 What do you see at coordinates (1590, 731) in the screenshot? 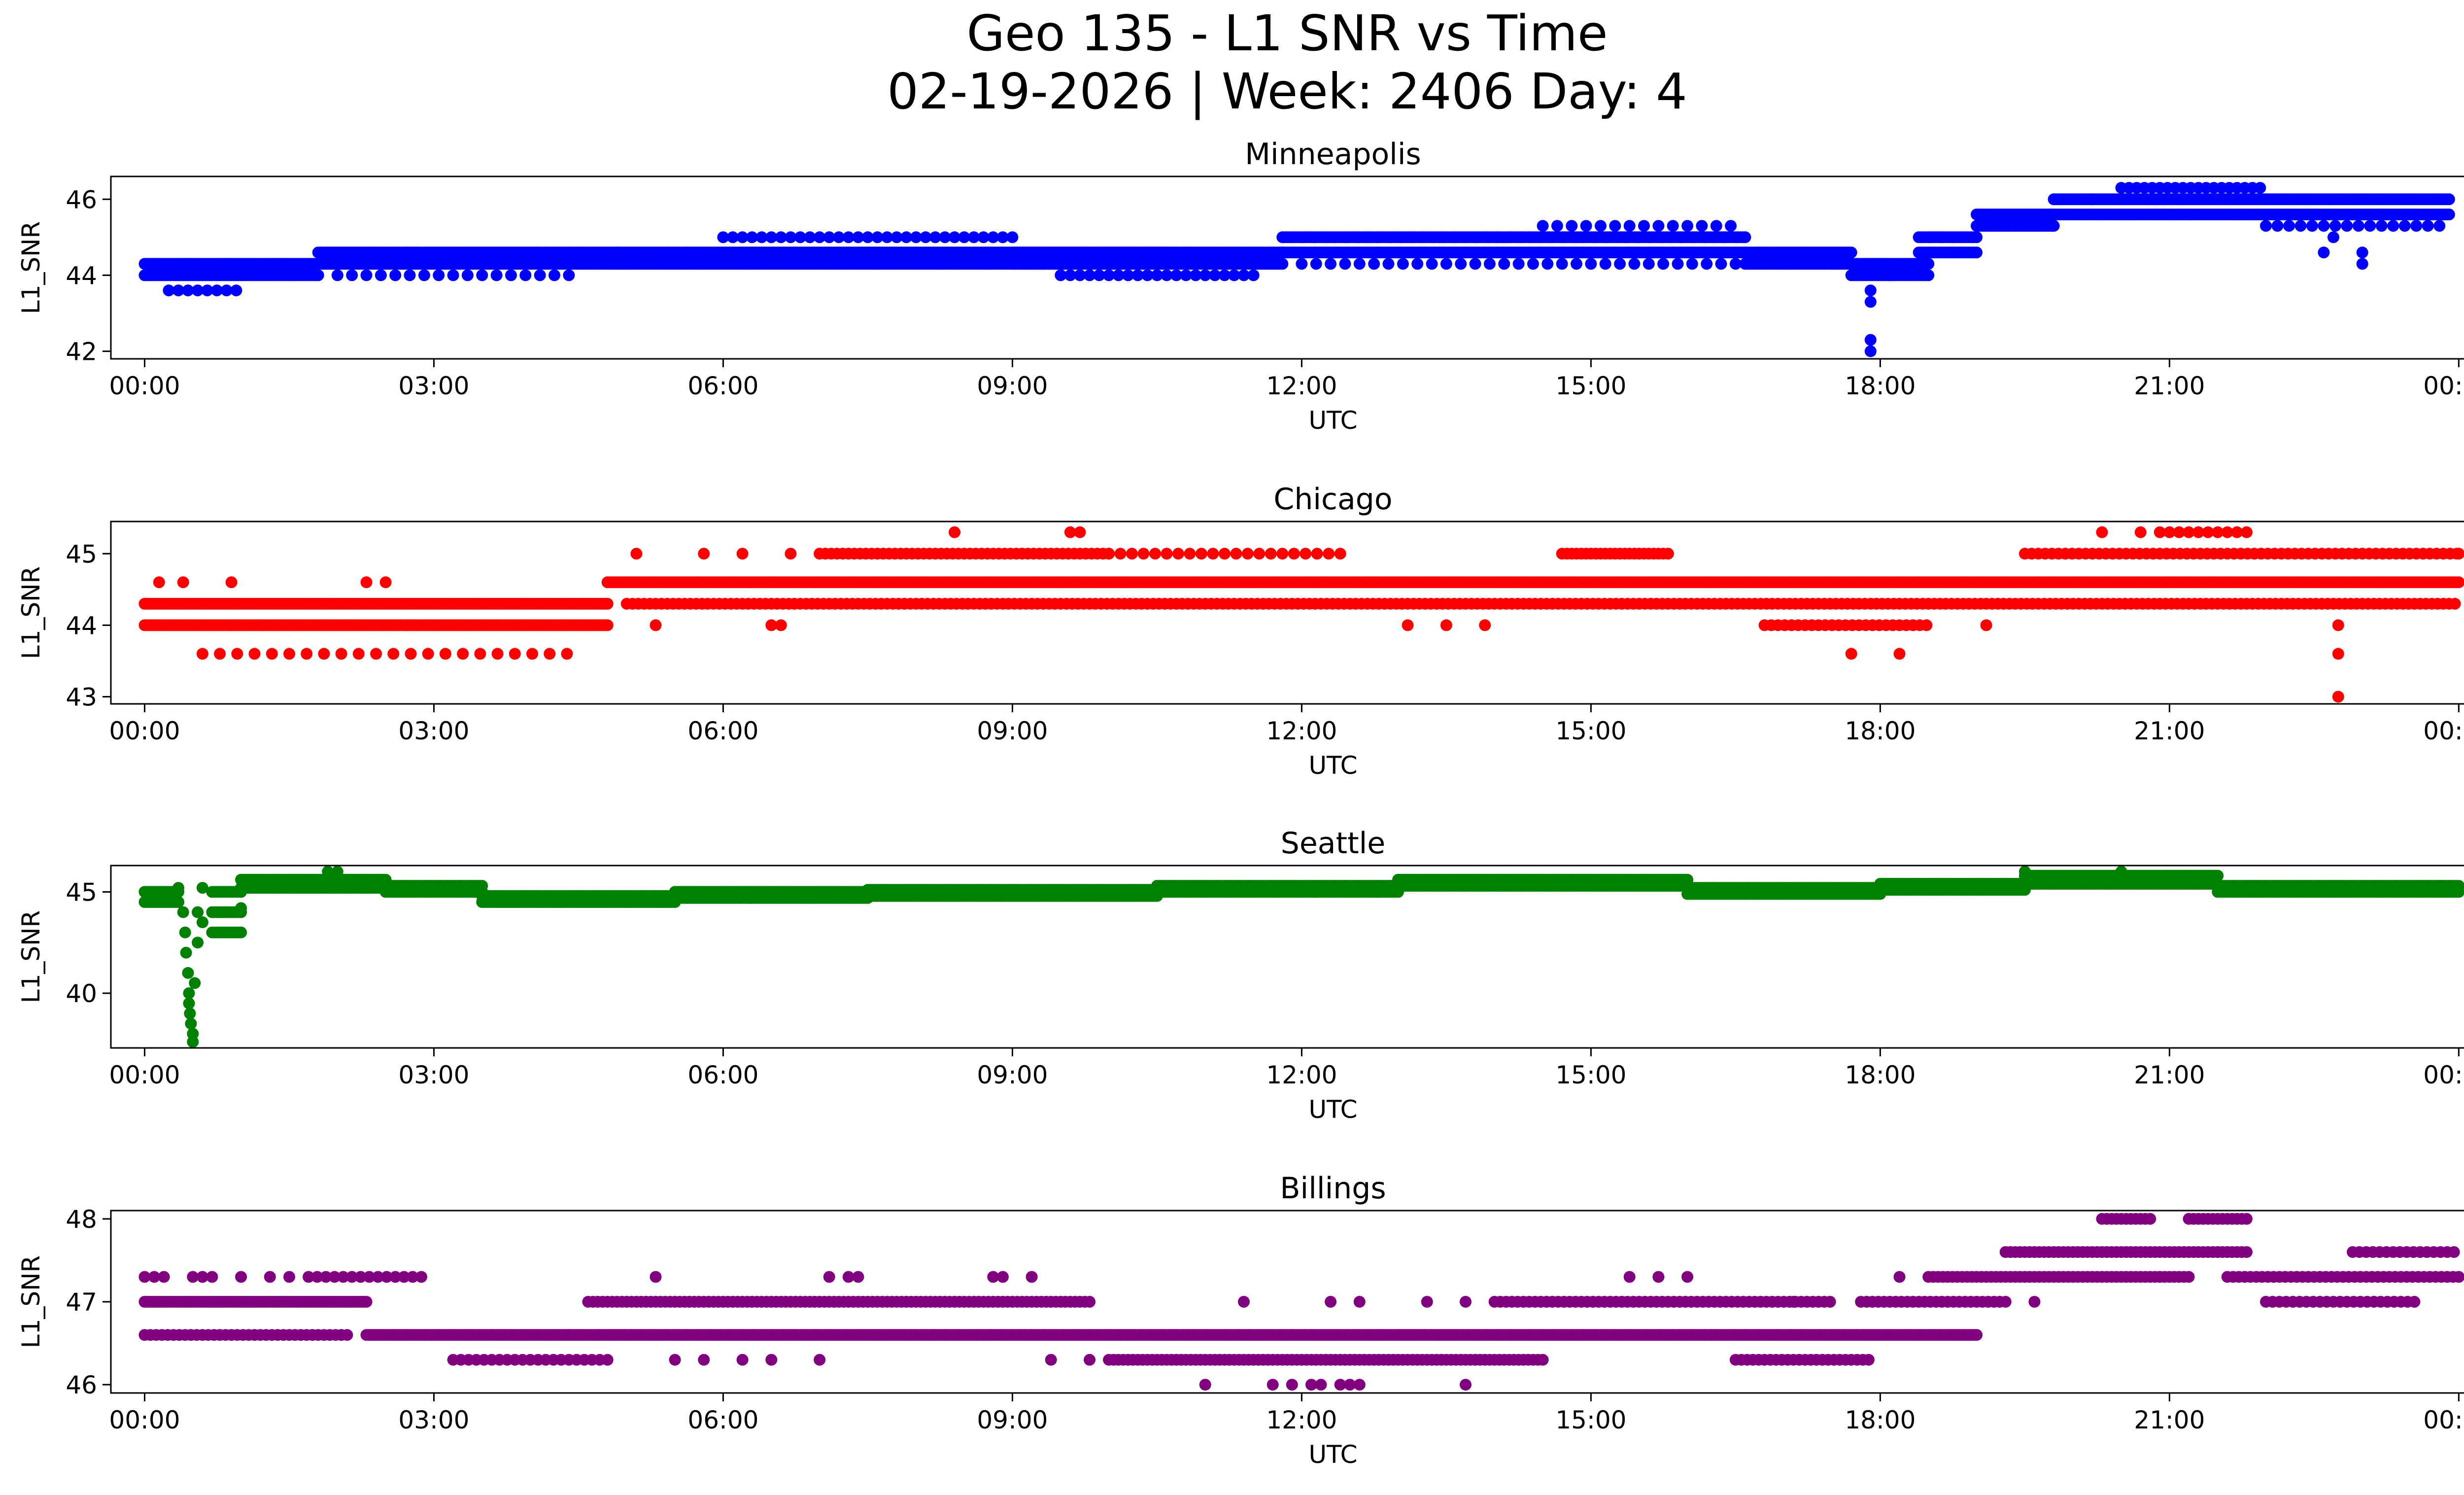
I see `x-tick-label: 15:00` at bounding box center [1590, 731].